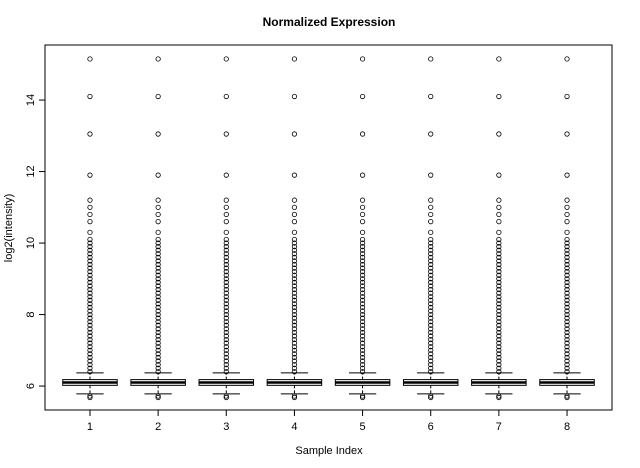  I want to click on y-tick-label: 6, so click(31, 386).